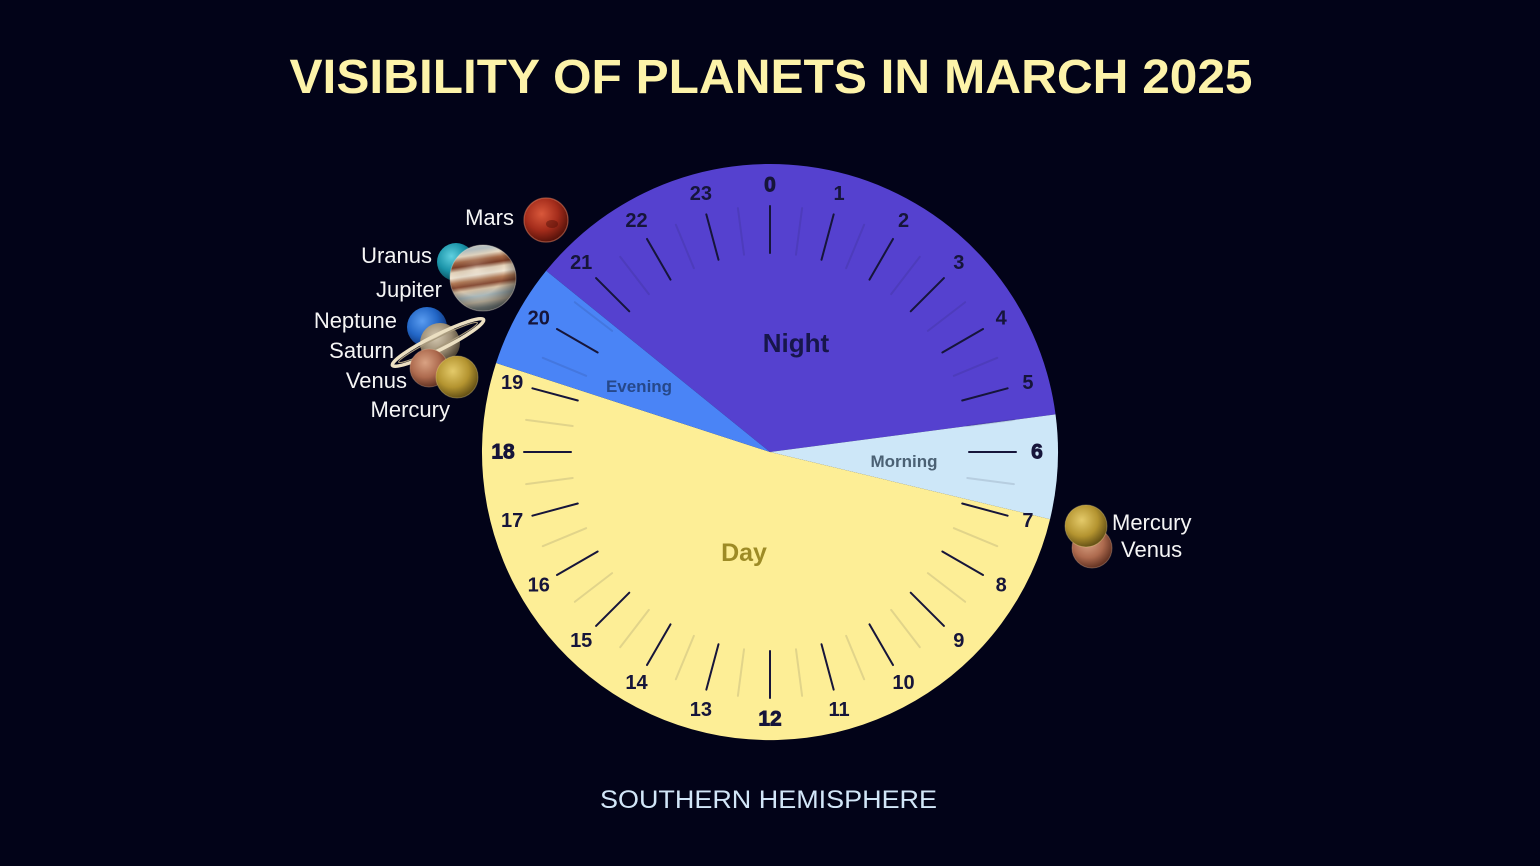  I want to click on hour-label-2: 2, so click(903, 221).